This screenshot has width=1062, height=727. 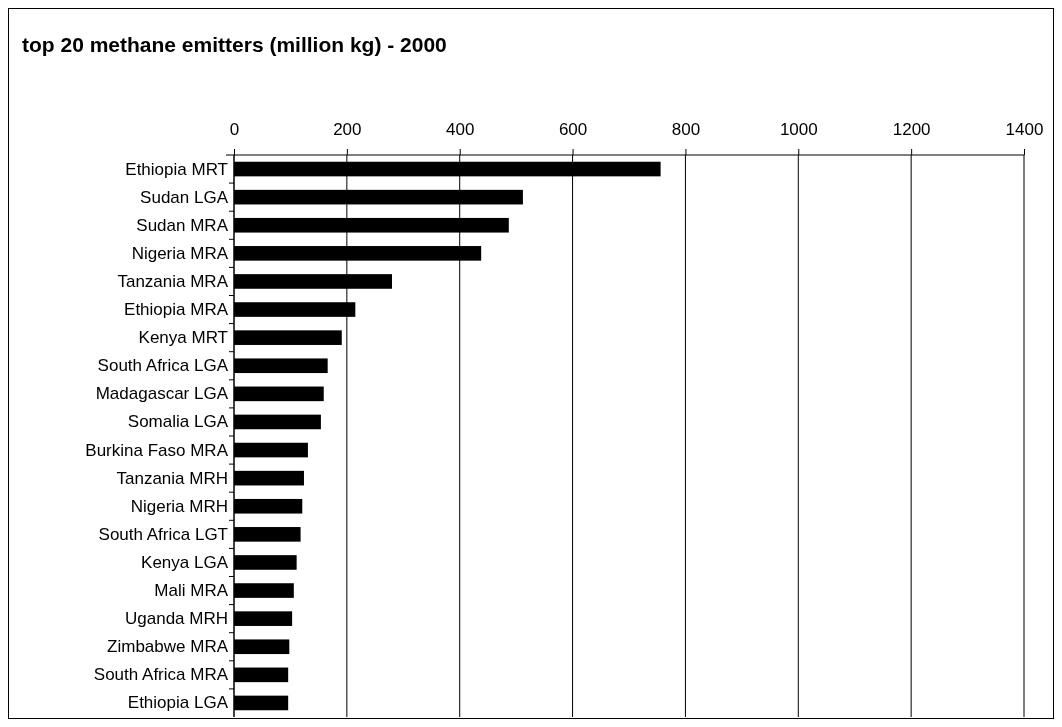 I want to click on y-tick-label: South Africa LGT, so click(x=163, y=534).